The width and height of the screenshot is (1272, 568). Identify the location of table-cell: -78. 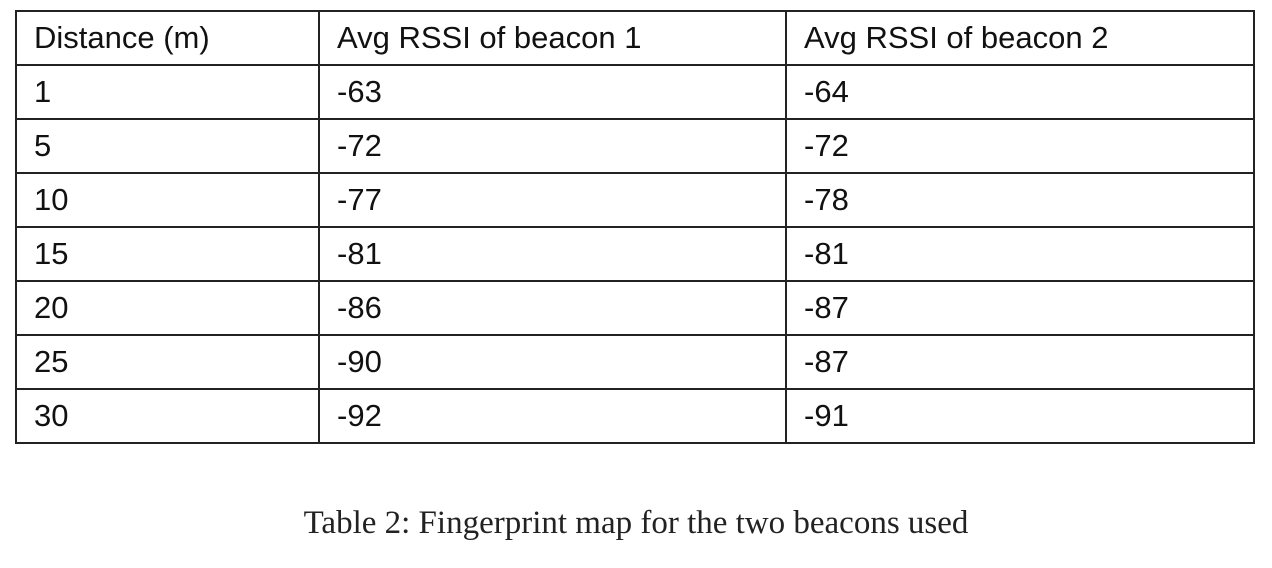
(1020, 200).